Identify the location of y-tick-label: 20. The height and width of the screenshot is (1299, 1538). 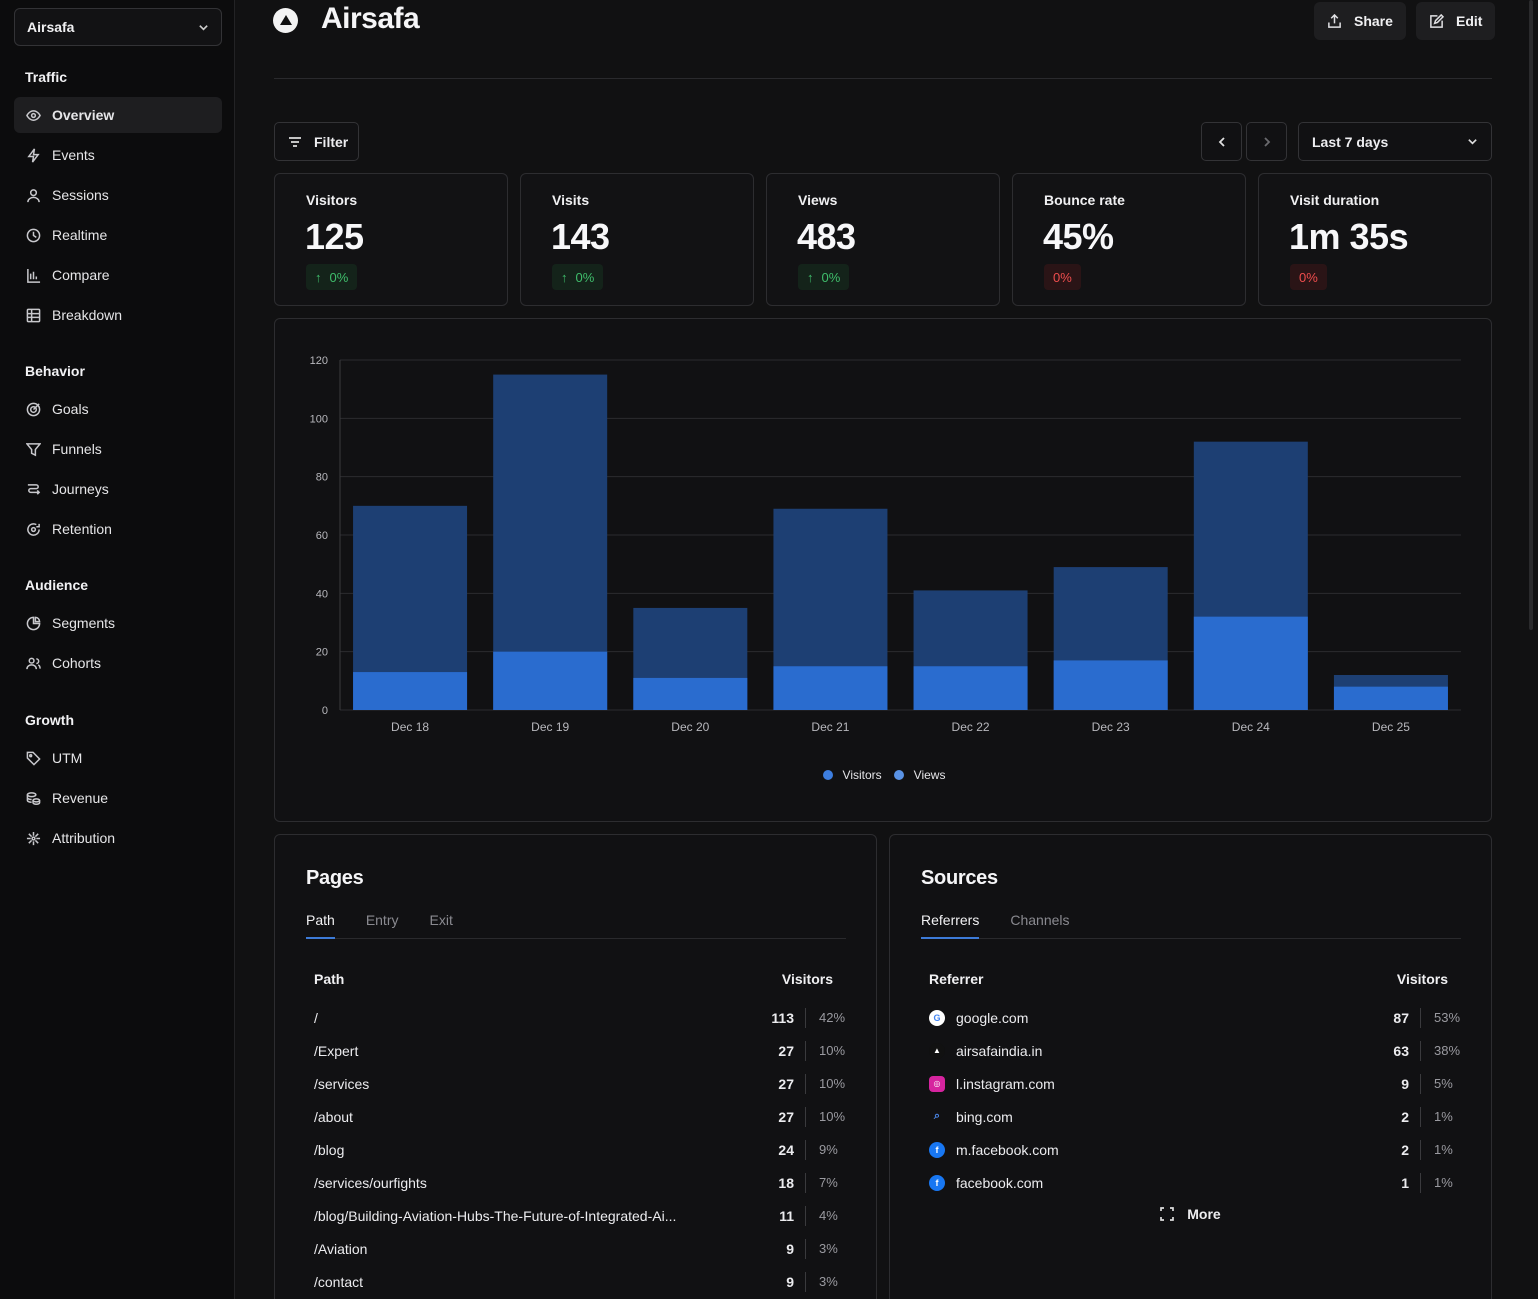
(322, 653).